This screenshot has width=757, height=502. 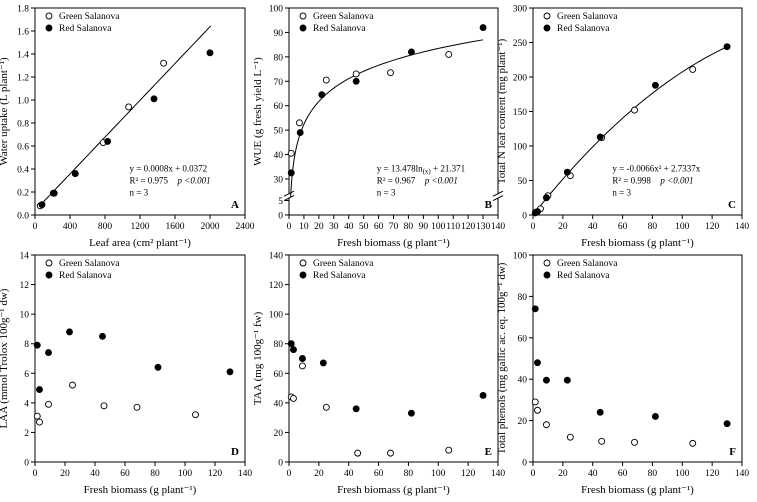 What do you see at coordinates (26, 375) in the screenshot?
I see `y-tick-label: 6` at bounding box center [26, 375].